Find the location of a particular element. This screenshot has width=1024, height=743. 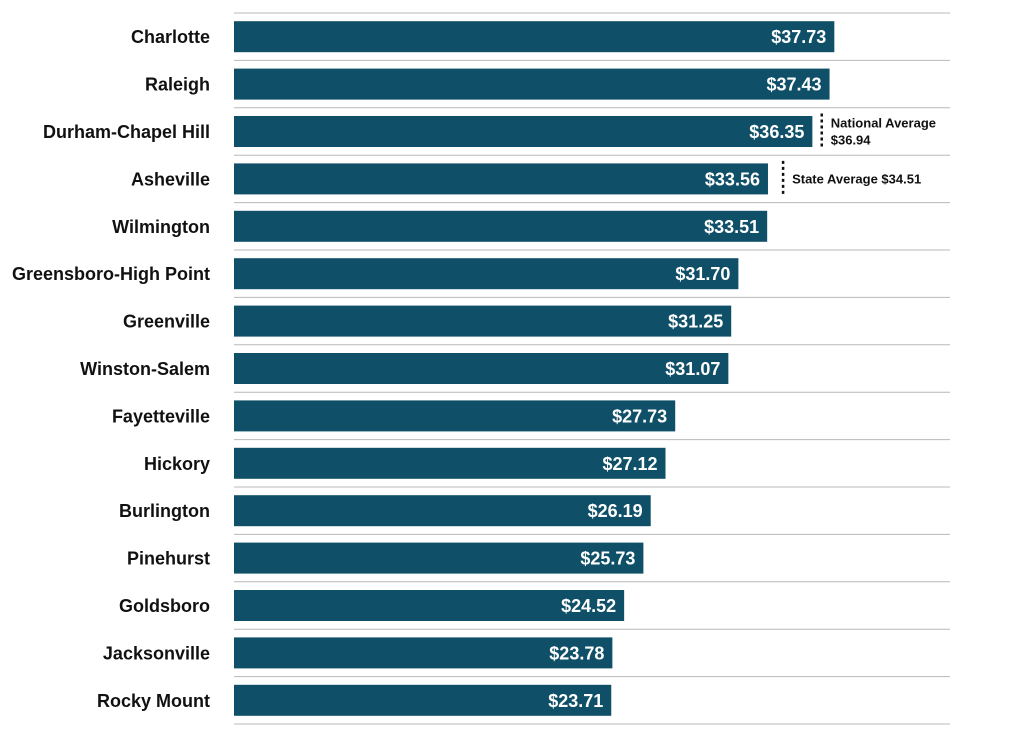

category-label: Charlotte is located at coordinates (170, 37).